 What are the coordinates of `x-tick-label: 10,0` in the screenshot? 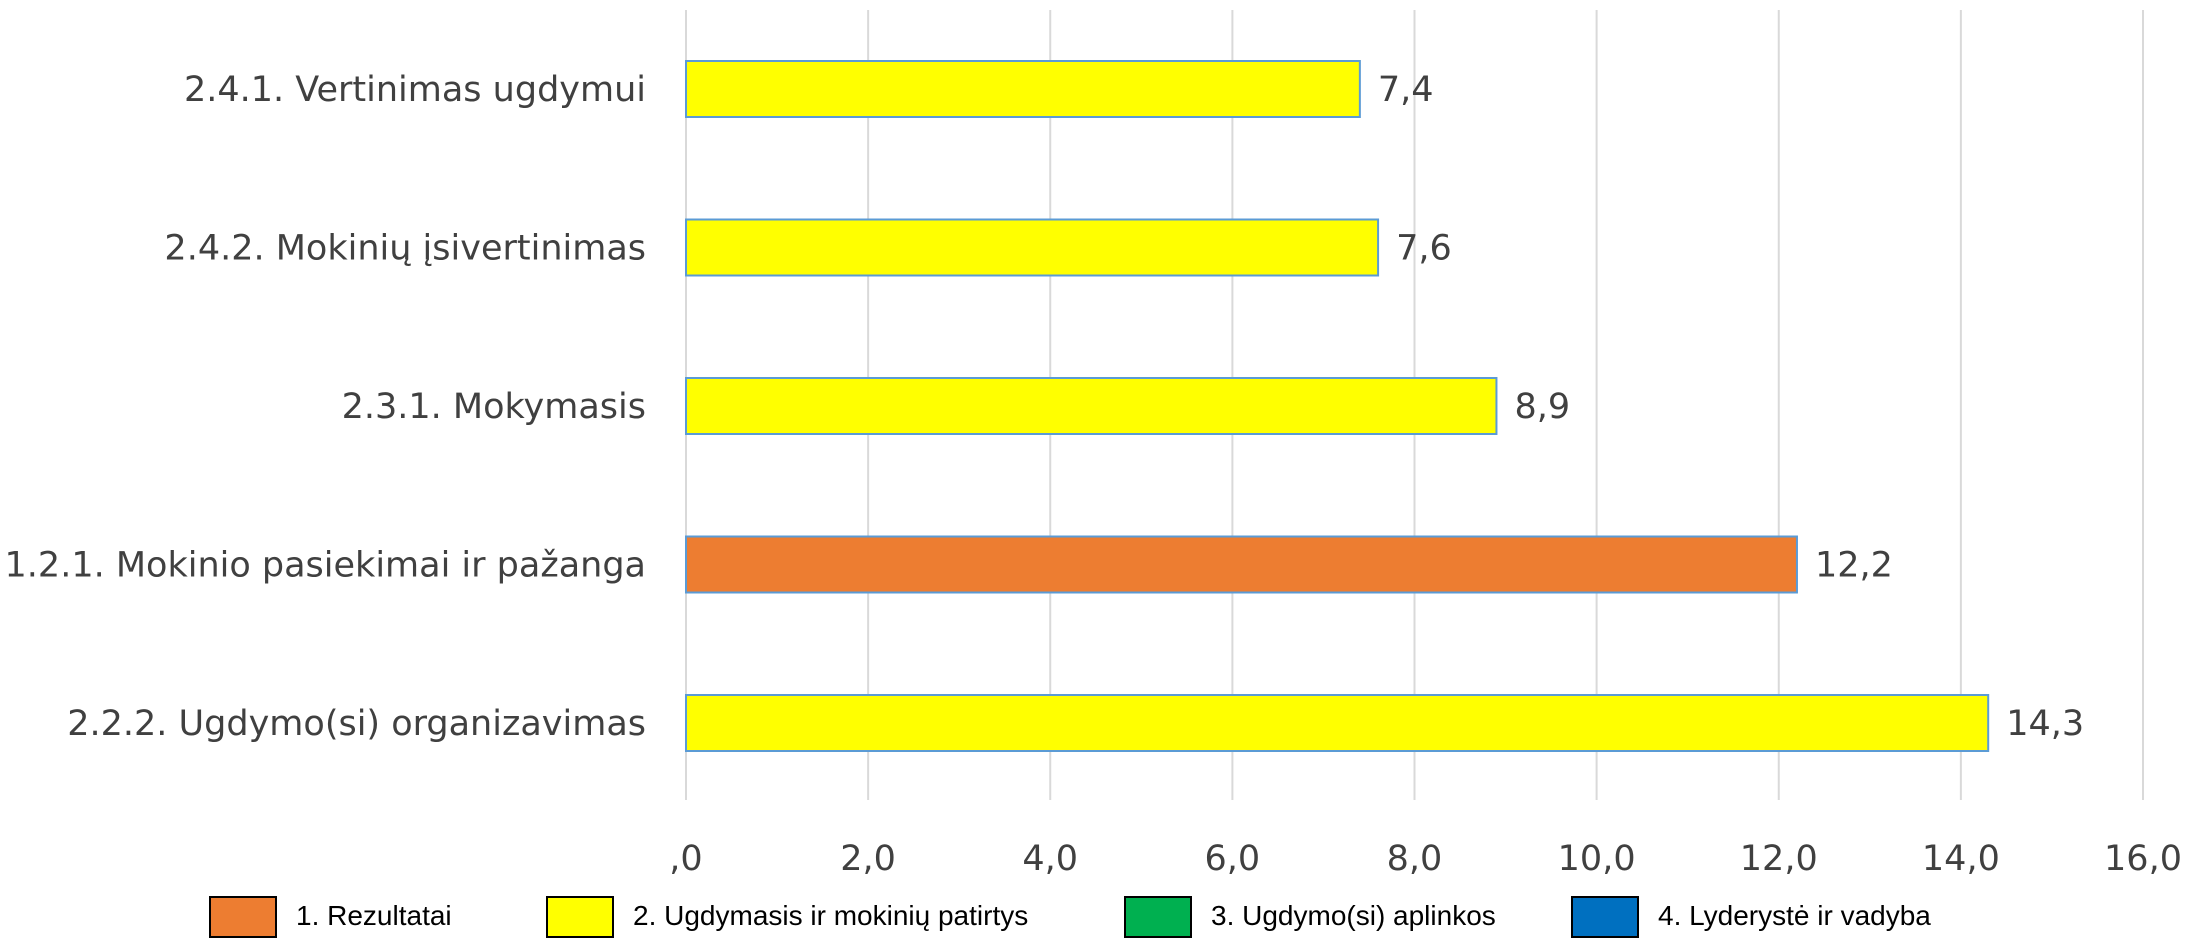 It's located at (1597, 859).